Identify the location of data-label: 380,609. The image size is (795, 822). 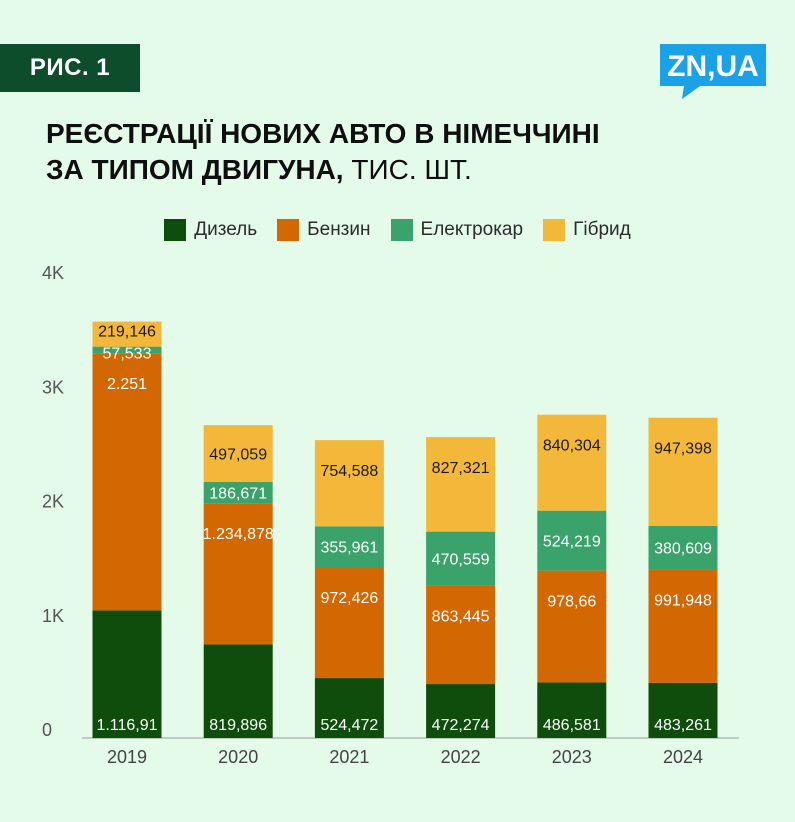
(683, 549).